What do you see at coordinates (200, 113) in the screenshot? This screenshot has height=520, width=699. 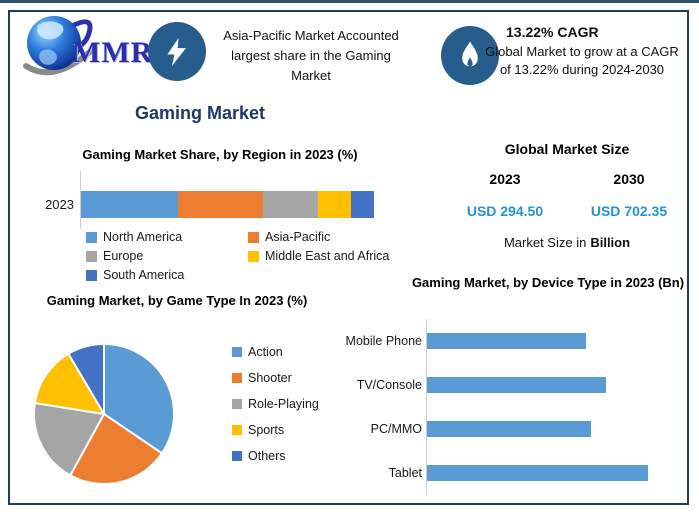 I see `page-title: Gaming Market` at bounding box center [200, 113].